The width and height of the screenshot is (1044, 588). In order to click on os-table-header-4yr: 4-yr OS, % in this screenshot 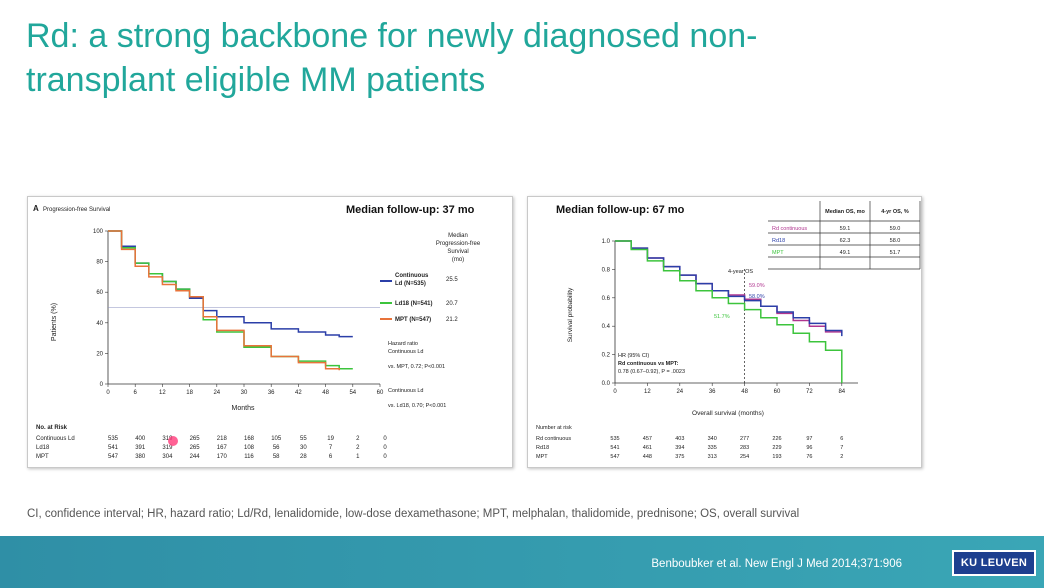, I will do `click(895, 212)`.